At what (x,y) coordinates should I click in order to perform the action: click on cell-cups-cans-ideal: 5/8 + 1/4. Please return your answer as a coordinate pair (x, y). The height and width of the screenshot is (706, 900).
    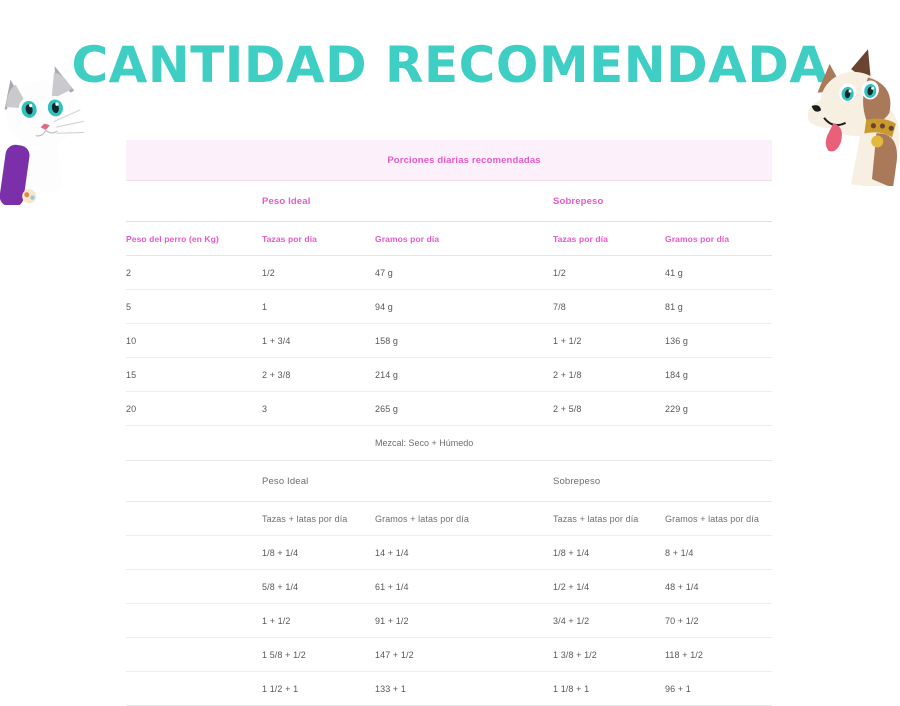
    Looking at the image, I should click on (318, 587).